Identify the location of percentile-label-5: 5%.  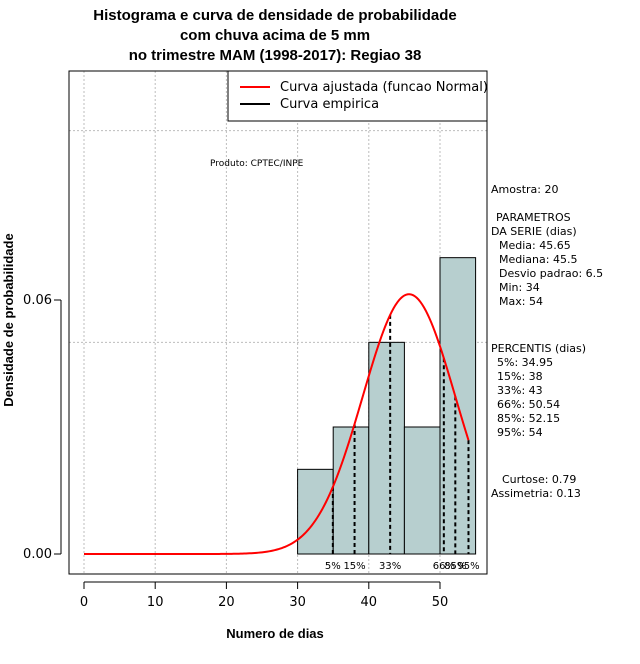
(333, 566).